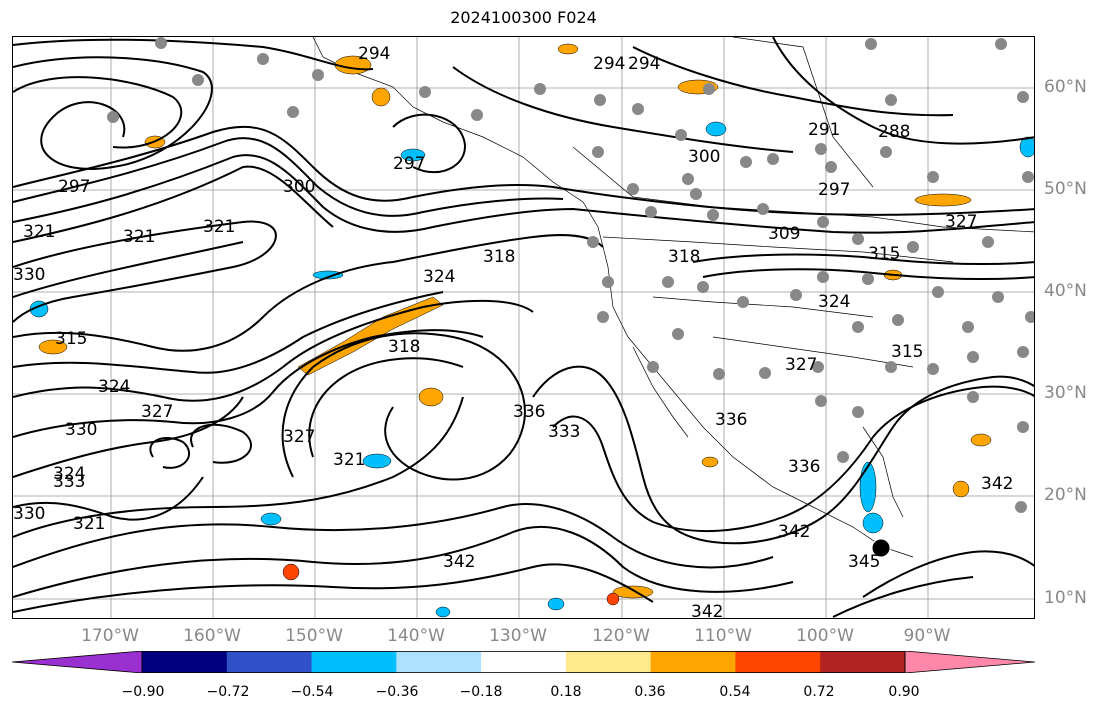 Image resolution: width=1105 pixels, height=712 pixels. I want to click on colorbar-tick: 0.90, so click(904, 692).